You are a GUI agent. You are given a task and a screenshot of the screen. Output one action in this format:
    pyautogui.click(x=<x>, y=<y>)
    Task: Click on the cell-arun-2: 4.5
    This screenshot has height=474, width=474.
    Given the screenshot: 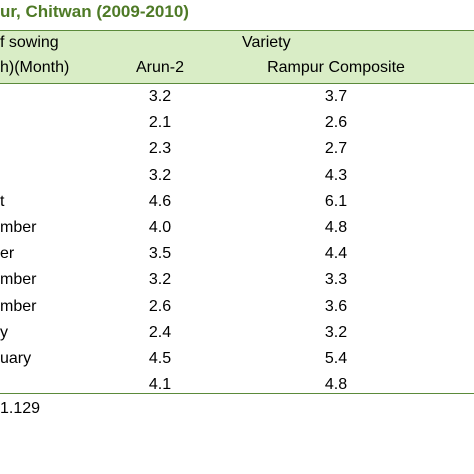 What is the action you would take?
    pyautogui.click(x=160, y=358)
    